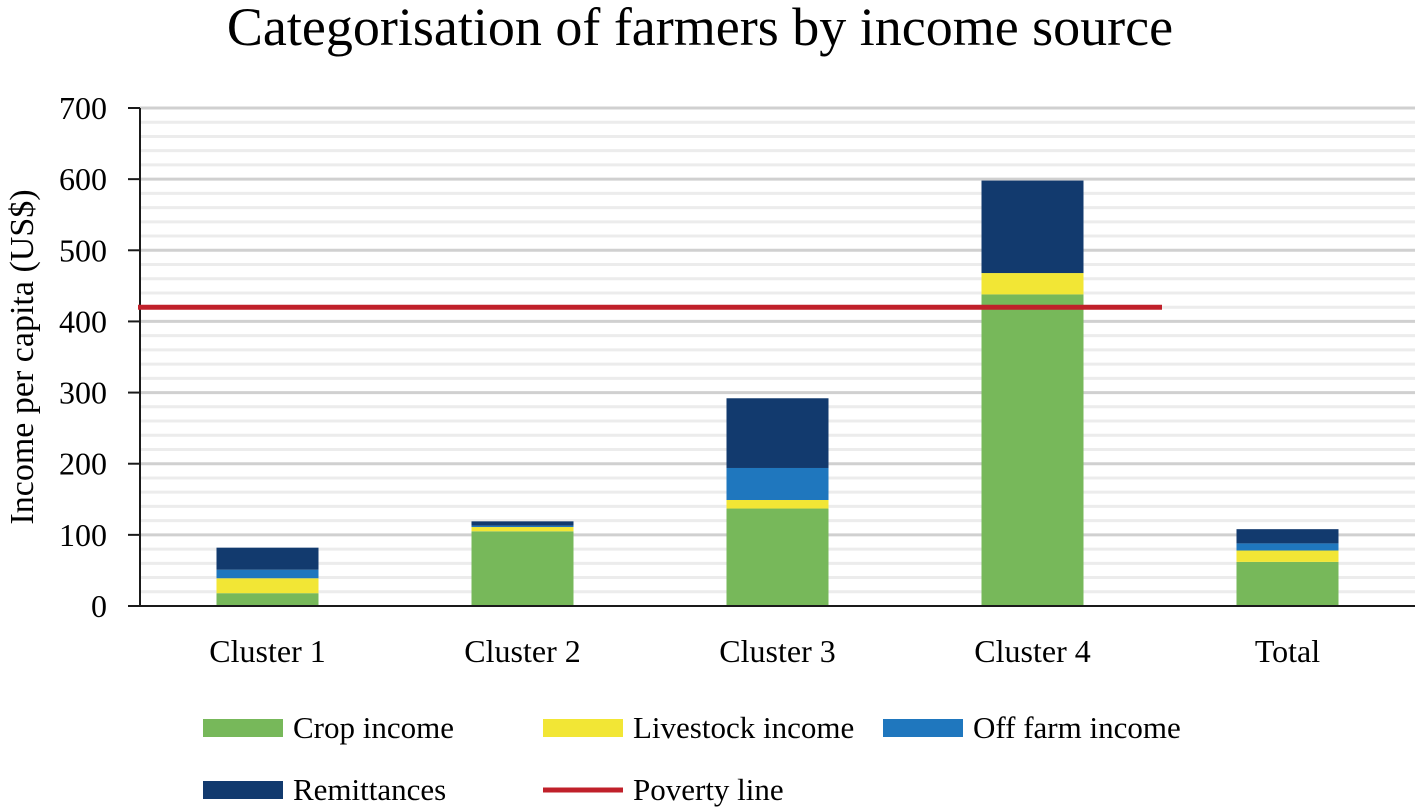 This screenshot has width=1421, height=808. Describe the element at coordinates (1077, 727) in the screenshot. I see `legend-label: Off farm income` at that location.